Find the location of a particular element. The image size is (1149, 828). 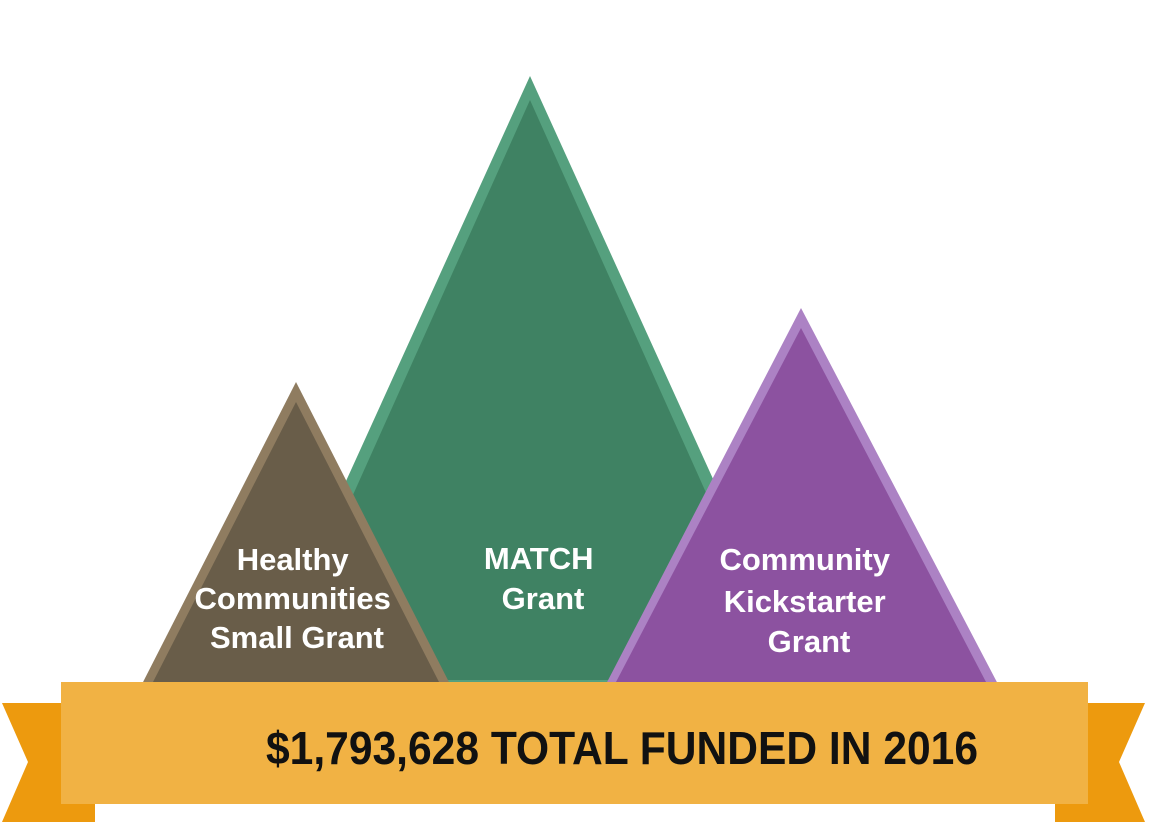

peak-healthy-fill is located at coordinates (296, 542).